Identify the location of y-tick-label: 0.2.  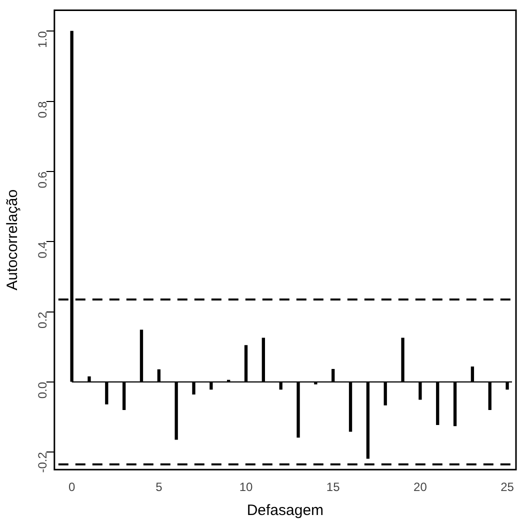
(43, 319).